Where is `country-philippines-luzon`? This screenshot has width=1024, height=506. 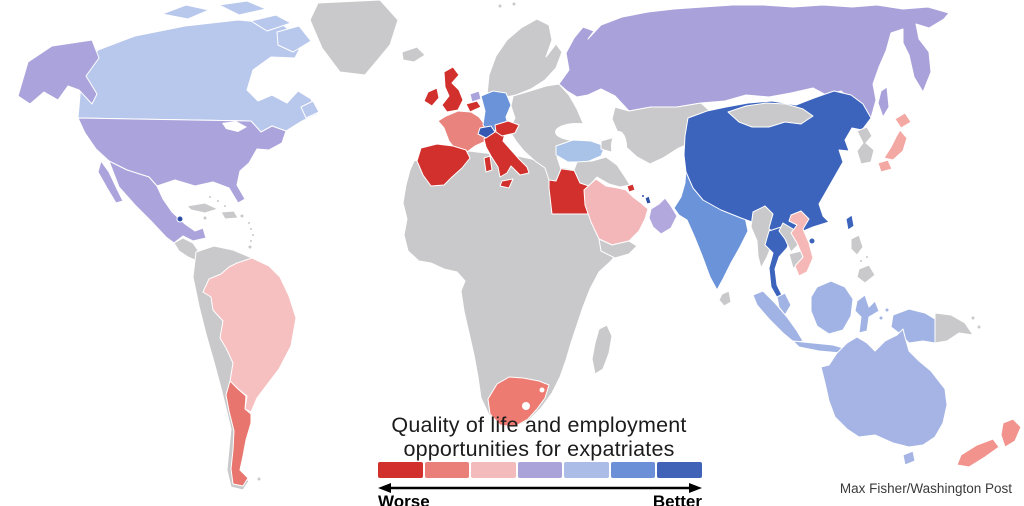
country-philippines-luzon is located at coordinates (857, 245).